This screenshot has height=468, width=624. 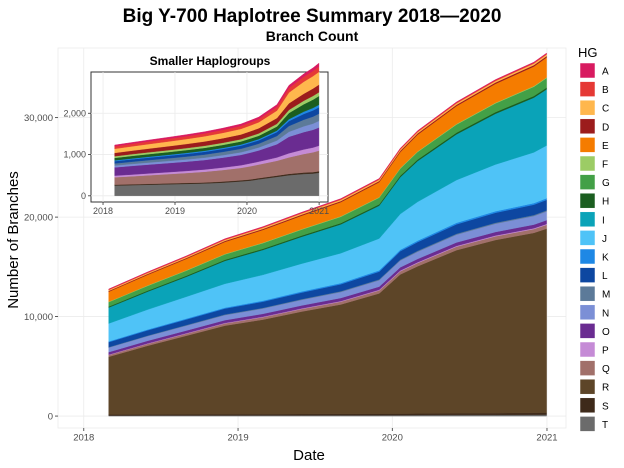 What do you see at coordinates (83, 438) in the screenshot?
I see `main-x-tick-label: 2018` at bounding box center [83, 438].